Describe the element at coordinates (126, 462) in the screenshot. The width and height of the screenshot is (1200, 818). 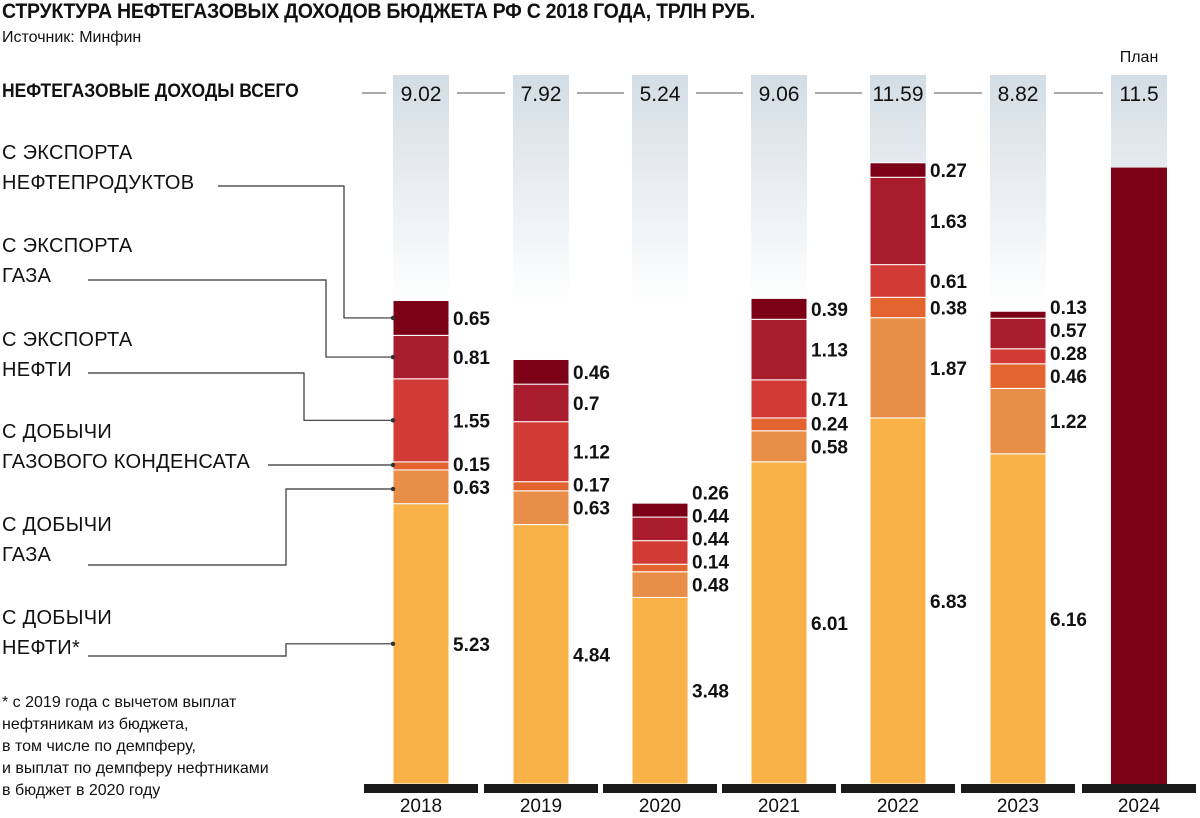
I see `legend-line: ГАЗОВОГО КОНДЕНСАТА` at that location.